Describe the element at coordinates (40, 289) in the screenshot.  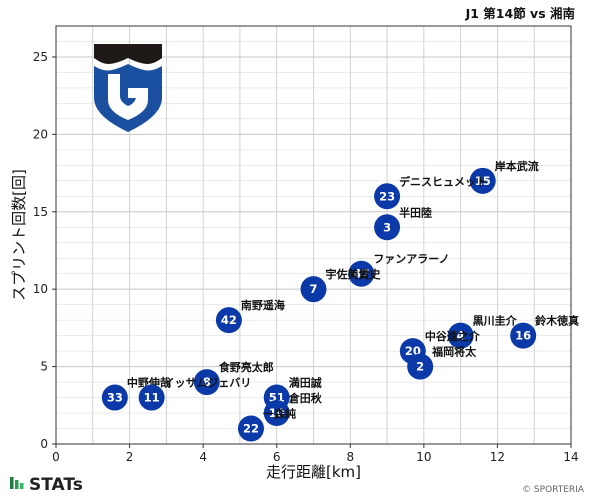
I see `y-tick-label: 10` at that location.